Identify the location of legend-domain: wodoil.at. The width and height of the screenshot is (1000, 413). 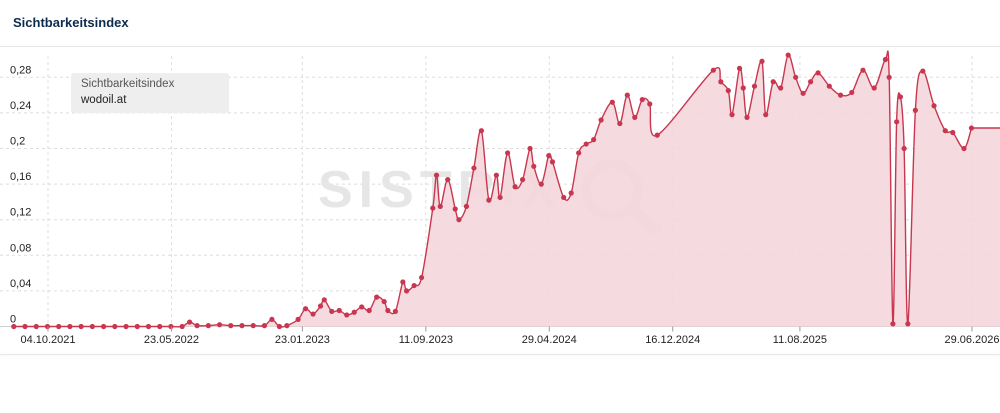
(104, 100).